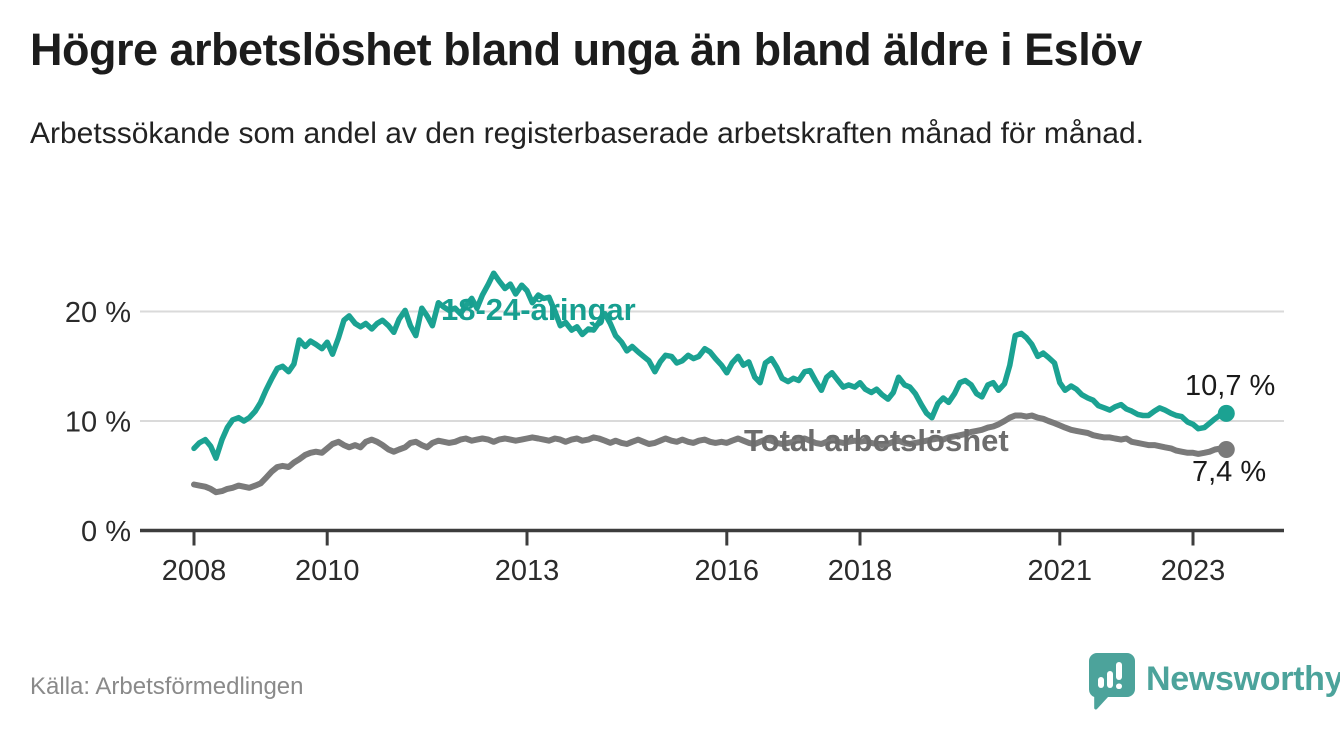 Image resolution: width=1340 pixels, height=734 pixels. What do you see at coordinates (1112, 681) in the screenshot?
I see `speech-bubble-bar-chart-icon` at bounding box center [1112, 681].